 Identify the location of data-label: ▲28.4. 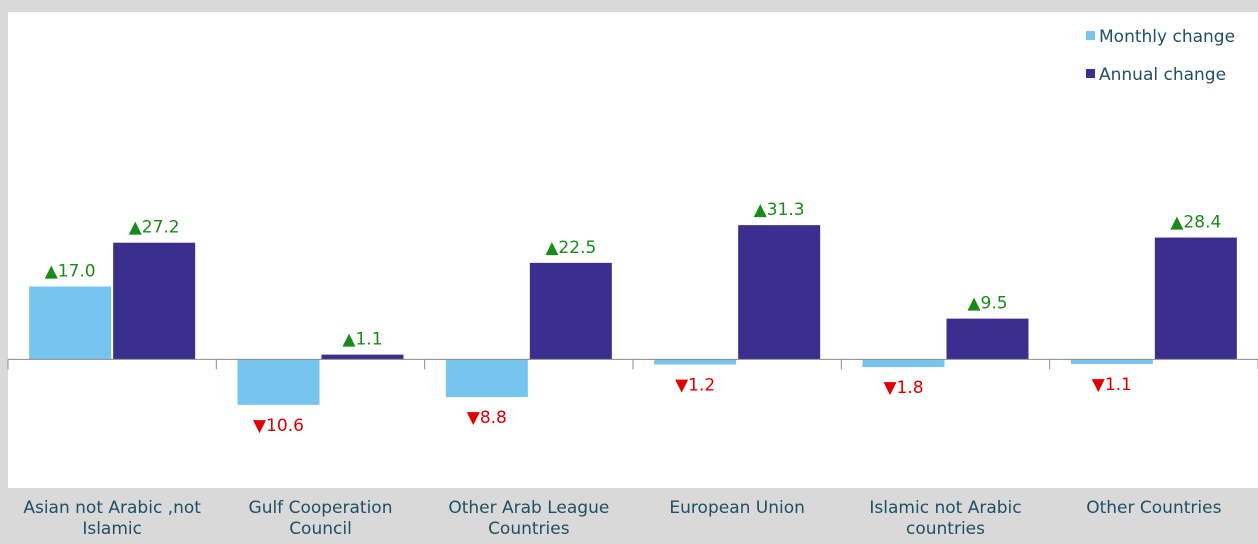
(1195, 223).